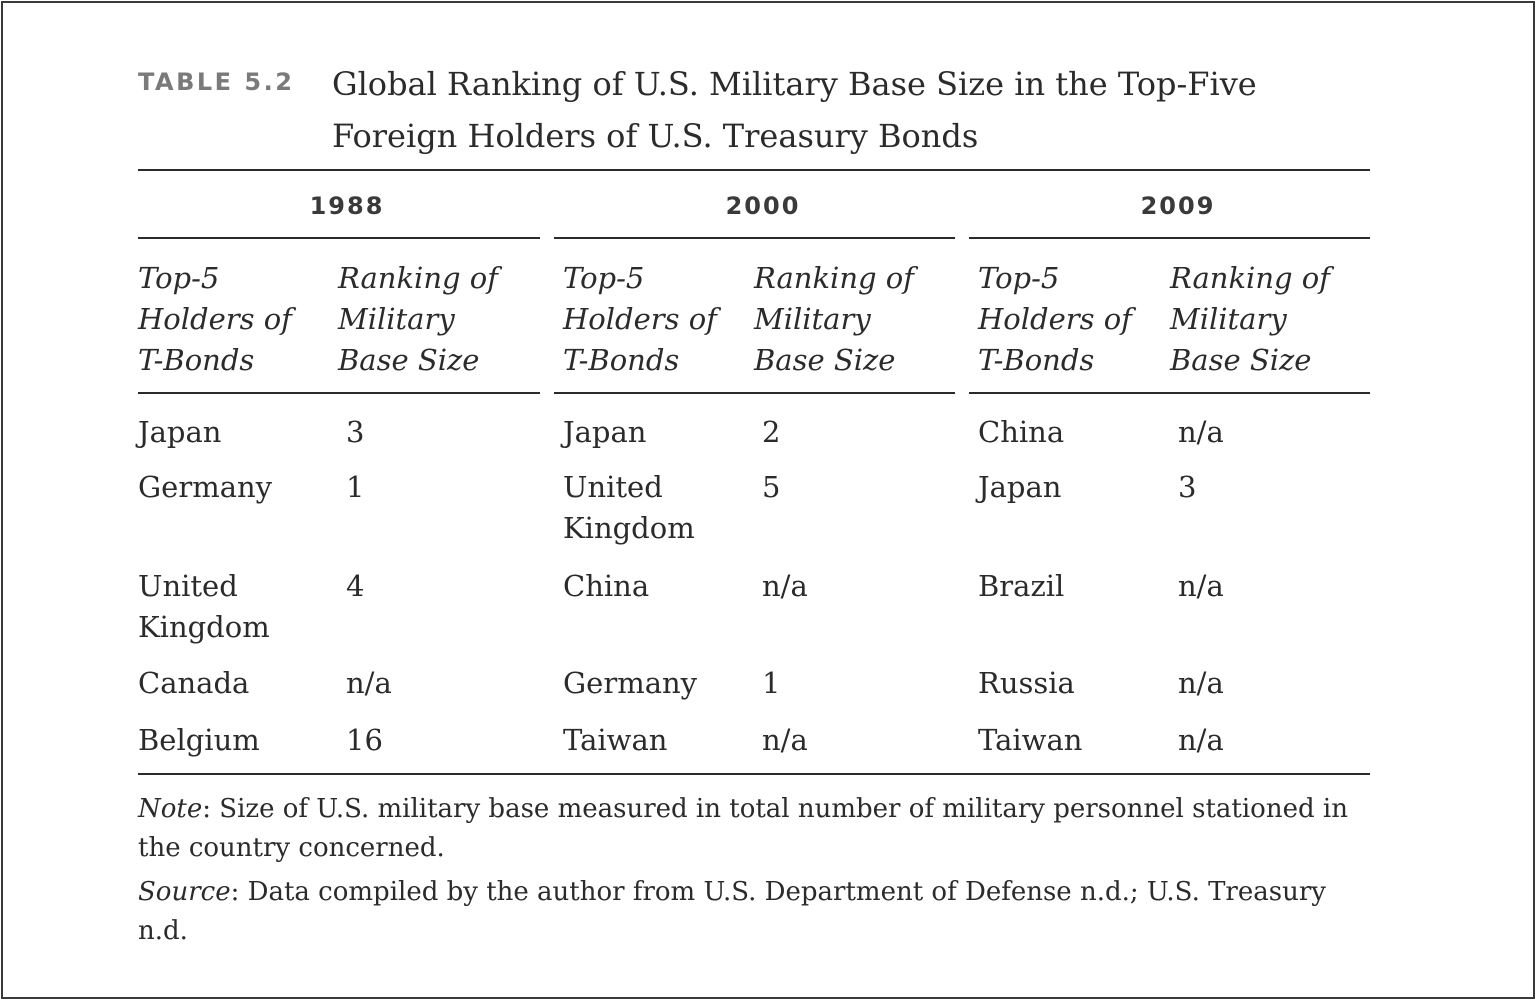 Image resolution: width=1538 pixels, height=1004 pixels. I want to click on col-header-holders-2000: Top-5 Holders of T-Bonds, so click(640, 319).